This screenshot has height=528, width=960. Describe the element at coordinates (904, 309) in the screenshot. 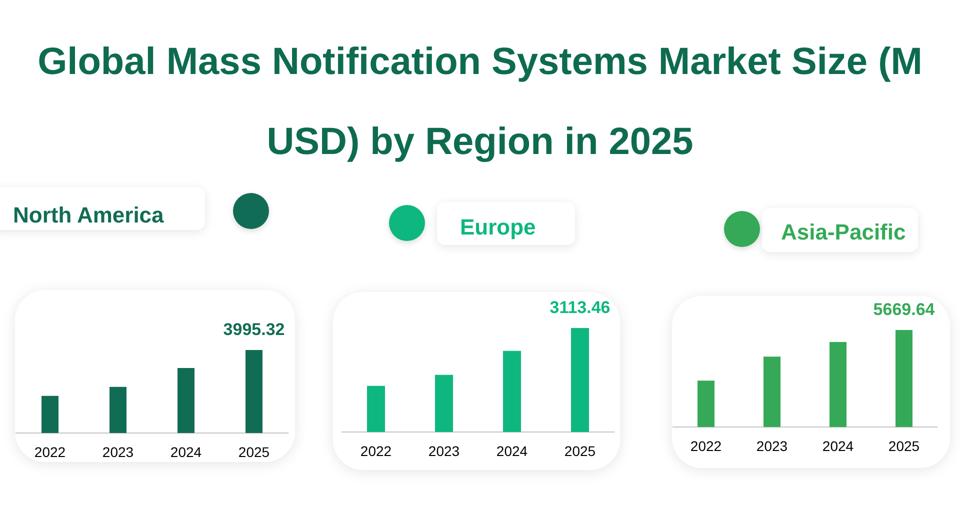

I see `data-label: 5669.64` at that location.